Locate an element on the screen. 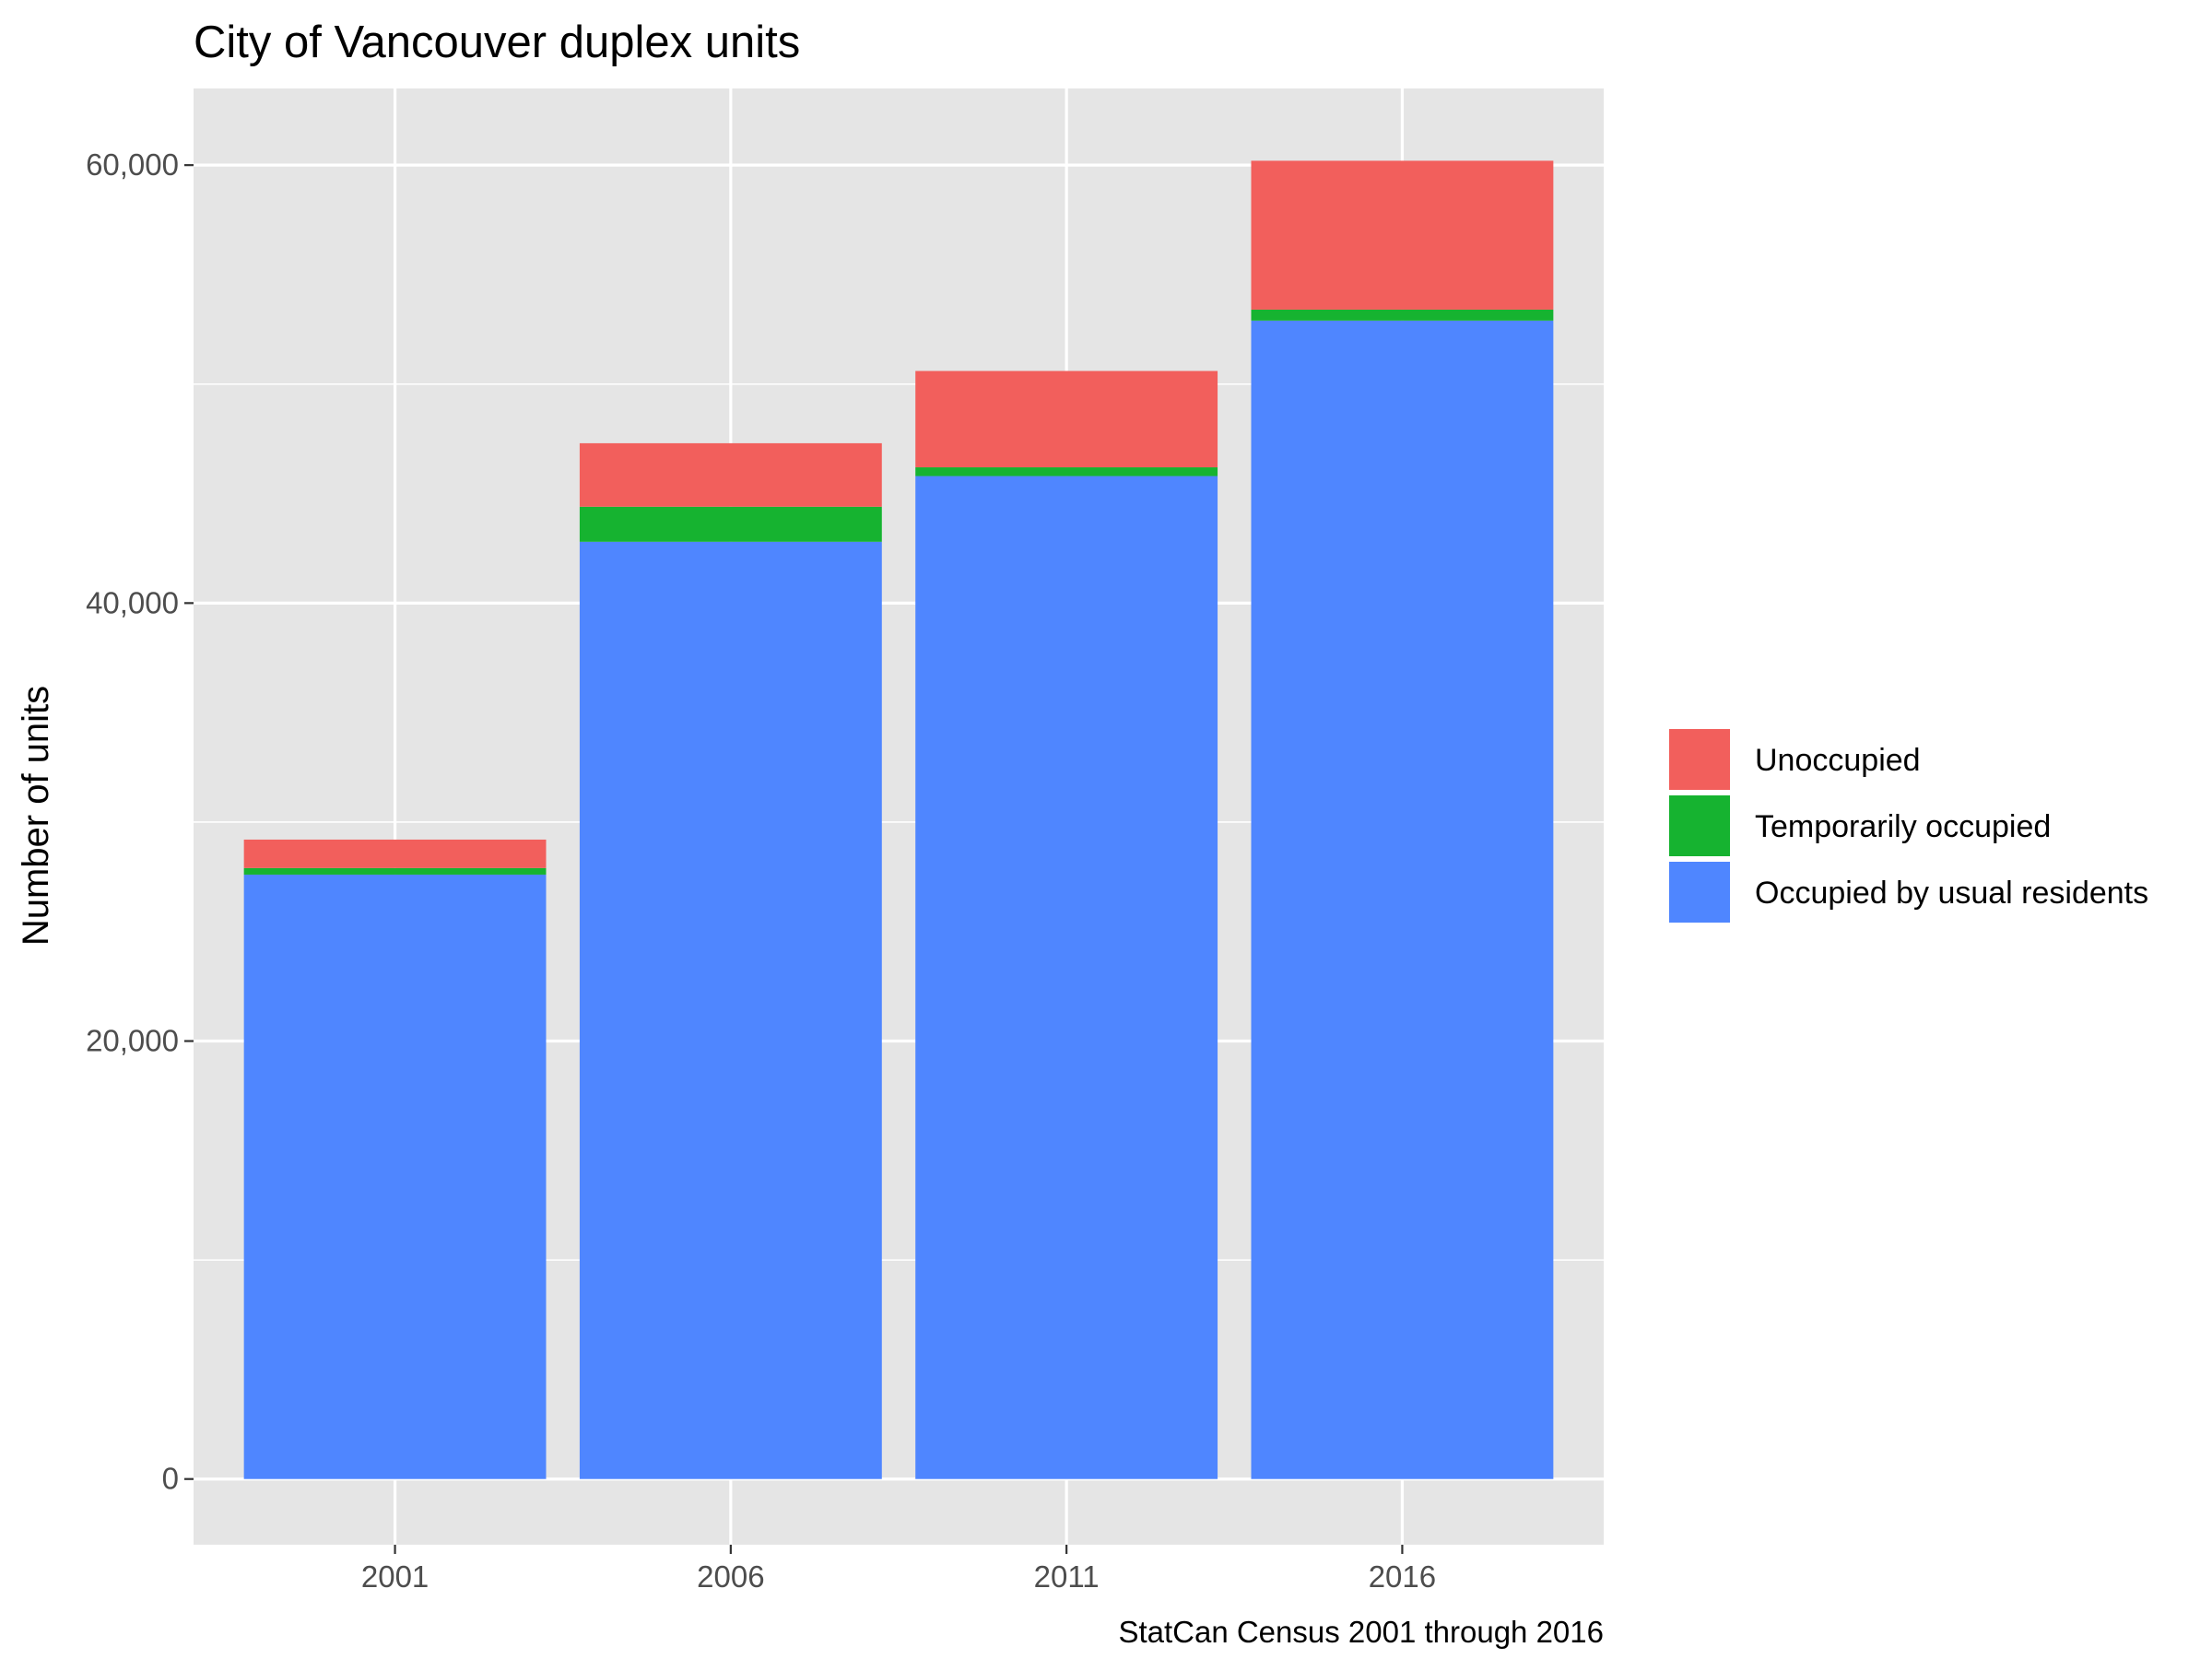 This screenshot has height=1659, width=2212. x-tick-label: 2016 is located at coordinates (1402, 1576).